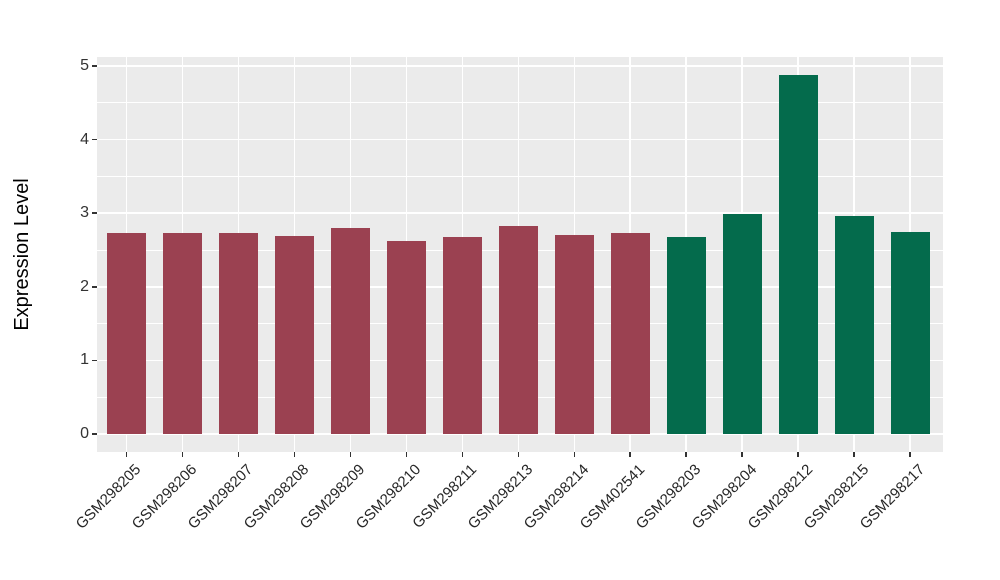  Describe the element at coordinates (84, 139) in the screenshot. I see `y-tick-label: 4` at that location.